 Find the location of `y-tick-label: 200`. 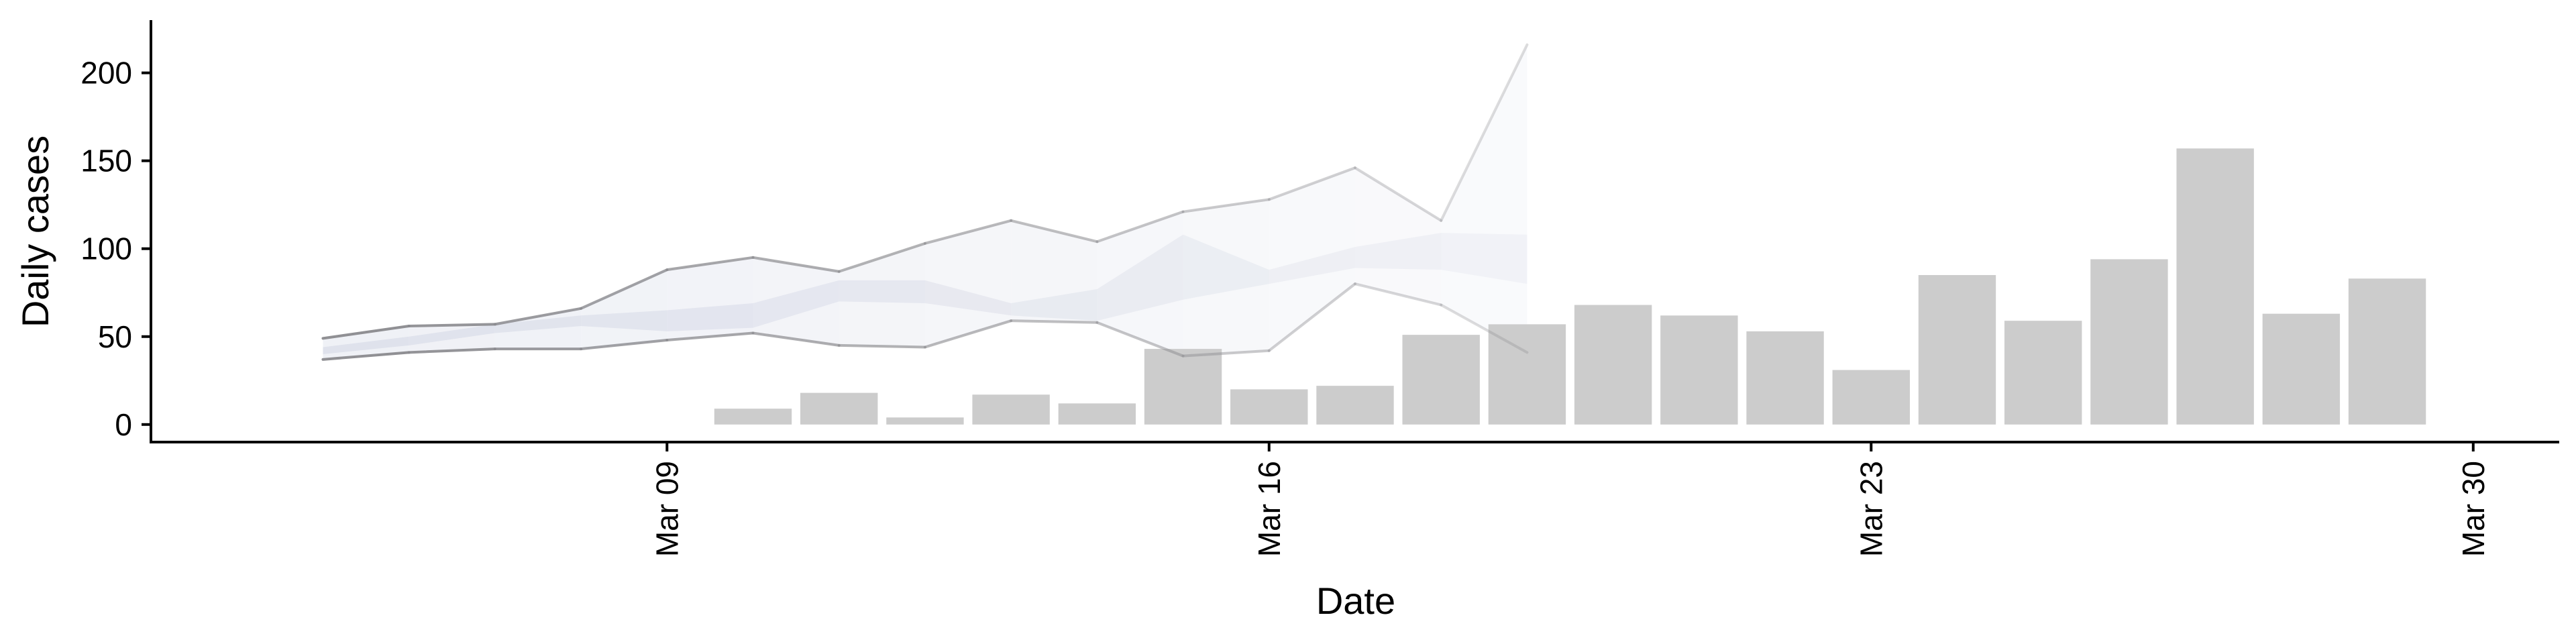

y-tick-label: 200 is located at coordinates (106, 73).